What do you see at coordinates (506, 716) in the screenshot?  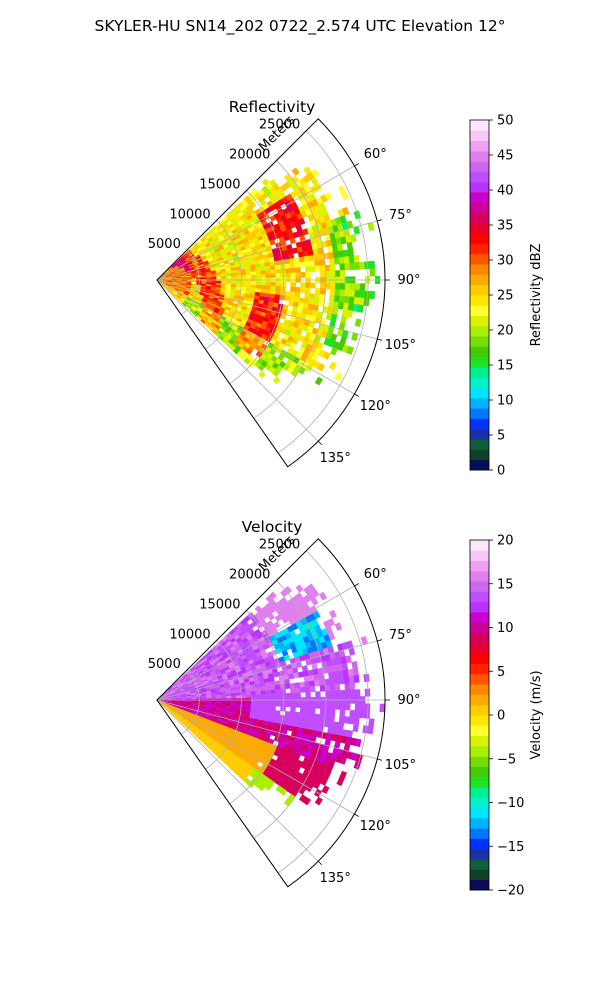 I see `colorbar: −20 −15 −10 −5 0 5 10 15 20 Velocity (m/s)` at bounding box center [506, 716].